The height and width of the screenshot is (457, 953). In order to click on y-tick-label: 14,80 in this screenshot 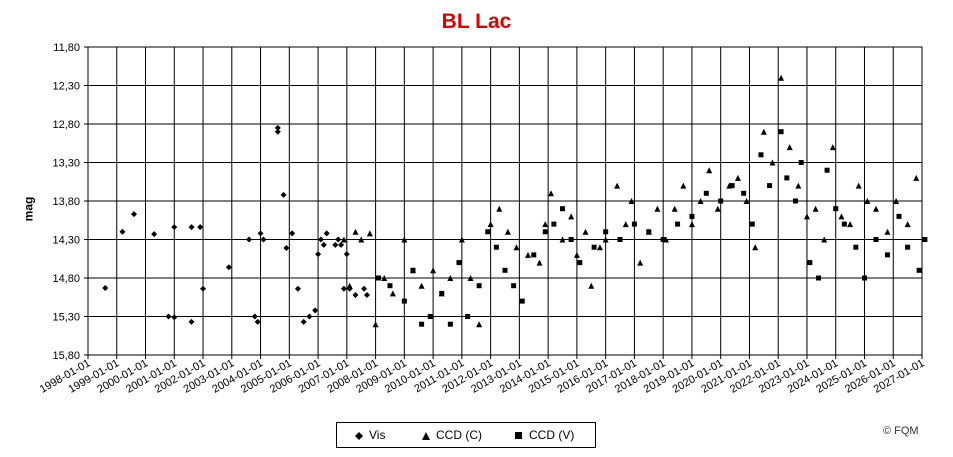, I will do `click(66, 279)`.